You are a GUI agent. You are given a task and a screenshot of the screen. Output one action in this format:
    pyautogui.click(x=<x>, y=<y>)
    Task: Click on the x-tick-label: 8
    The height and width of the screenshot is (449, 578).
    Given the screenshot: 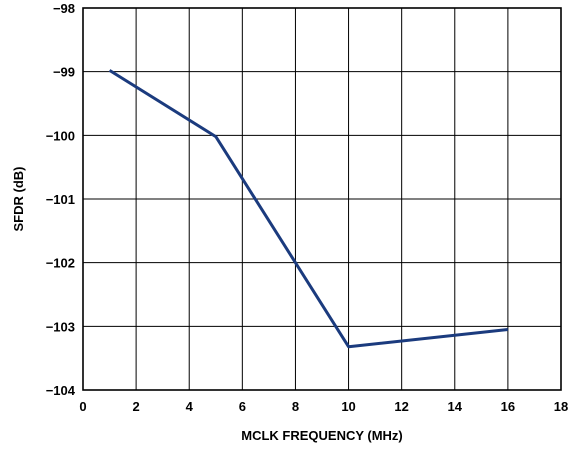 What is the action you would take?
    pyautogui.click(x=295, y=406)
    